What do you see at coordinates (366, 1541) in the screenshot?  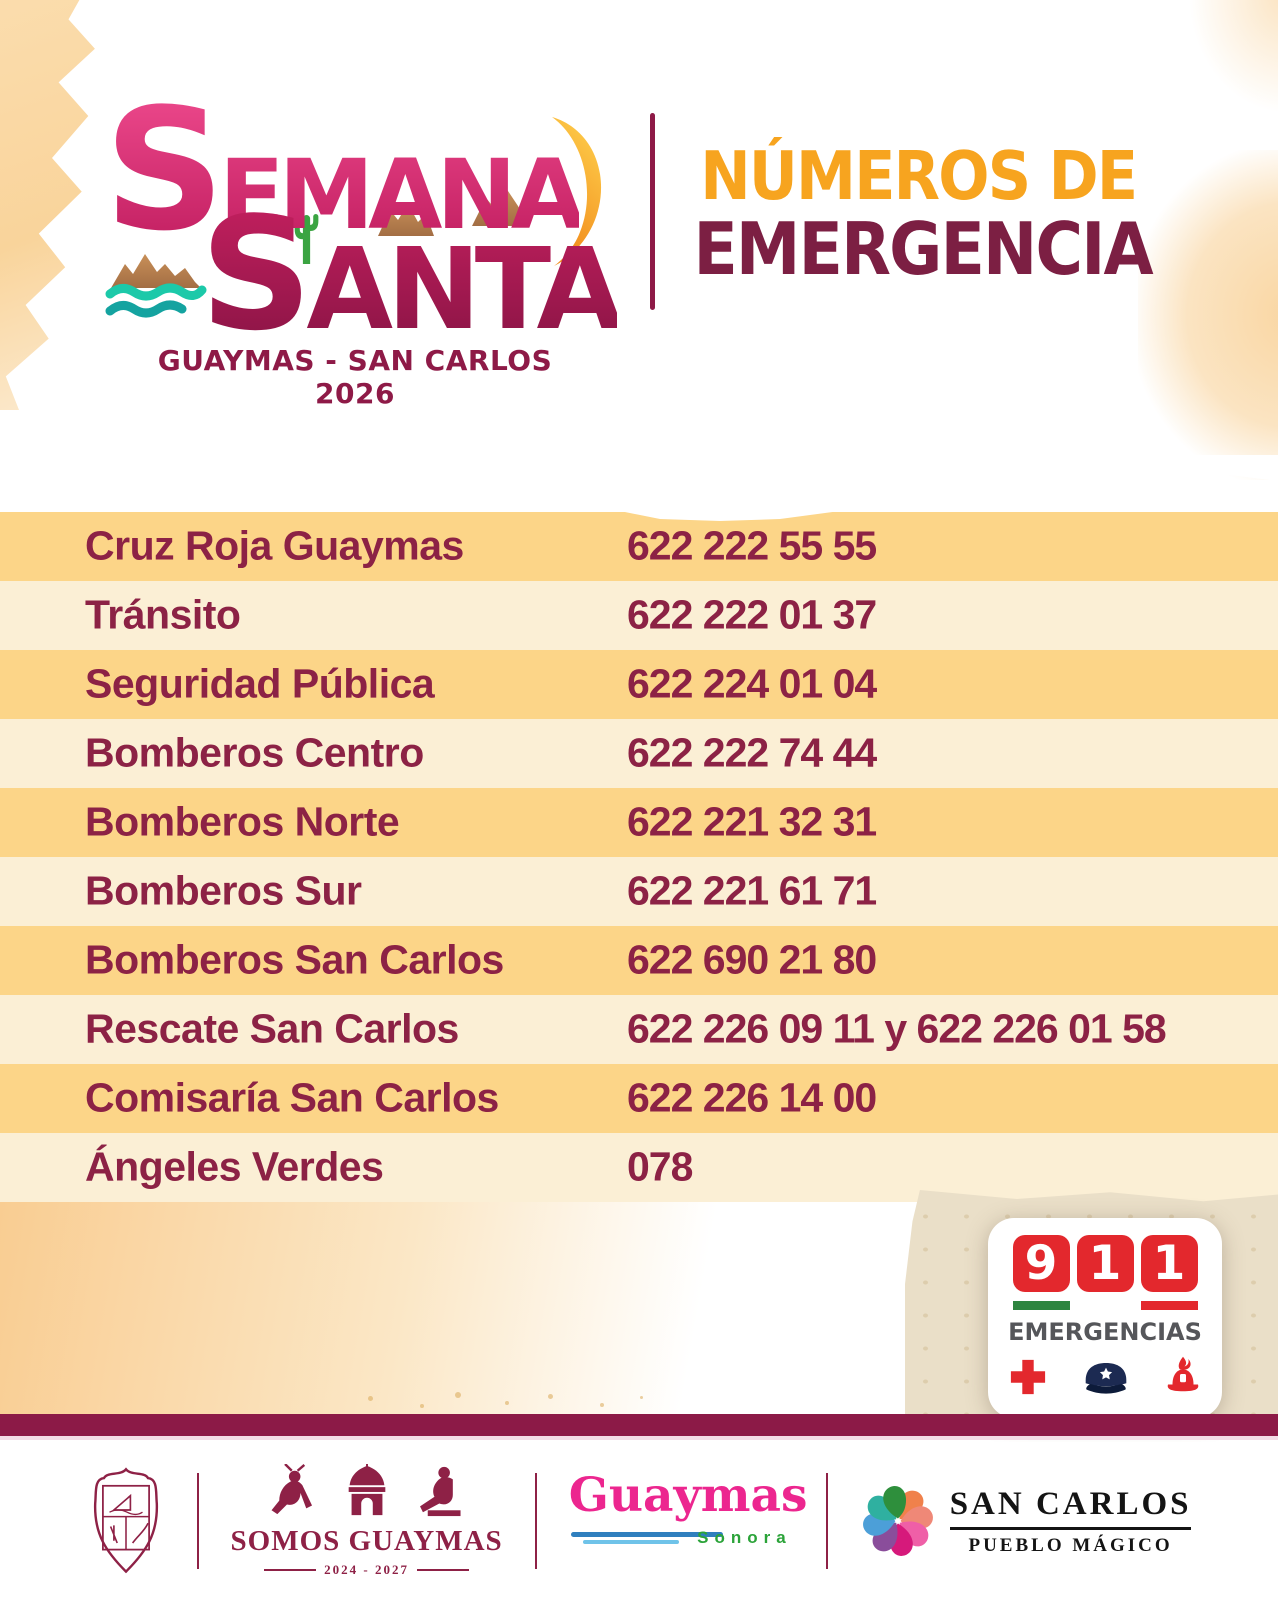 I see `somos-guaymas-title: SOMOS GUAYMAS` at bounding box center [366, 1541].